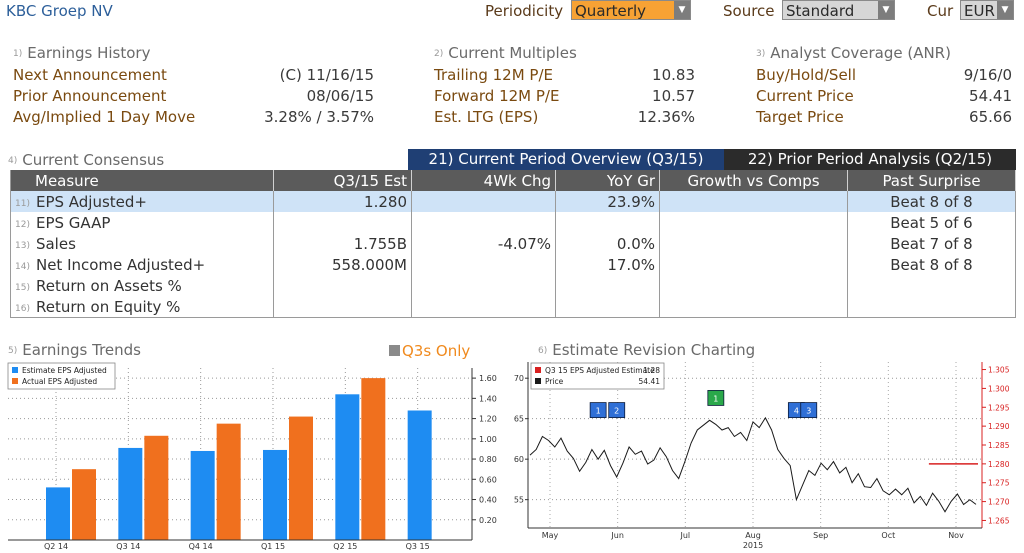 Image resolution: width=1024 pixels, height=553 pixels. I want to click on table-row: 12) EPS GAAP Beat 5 of 6, so click(513, 222).